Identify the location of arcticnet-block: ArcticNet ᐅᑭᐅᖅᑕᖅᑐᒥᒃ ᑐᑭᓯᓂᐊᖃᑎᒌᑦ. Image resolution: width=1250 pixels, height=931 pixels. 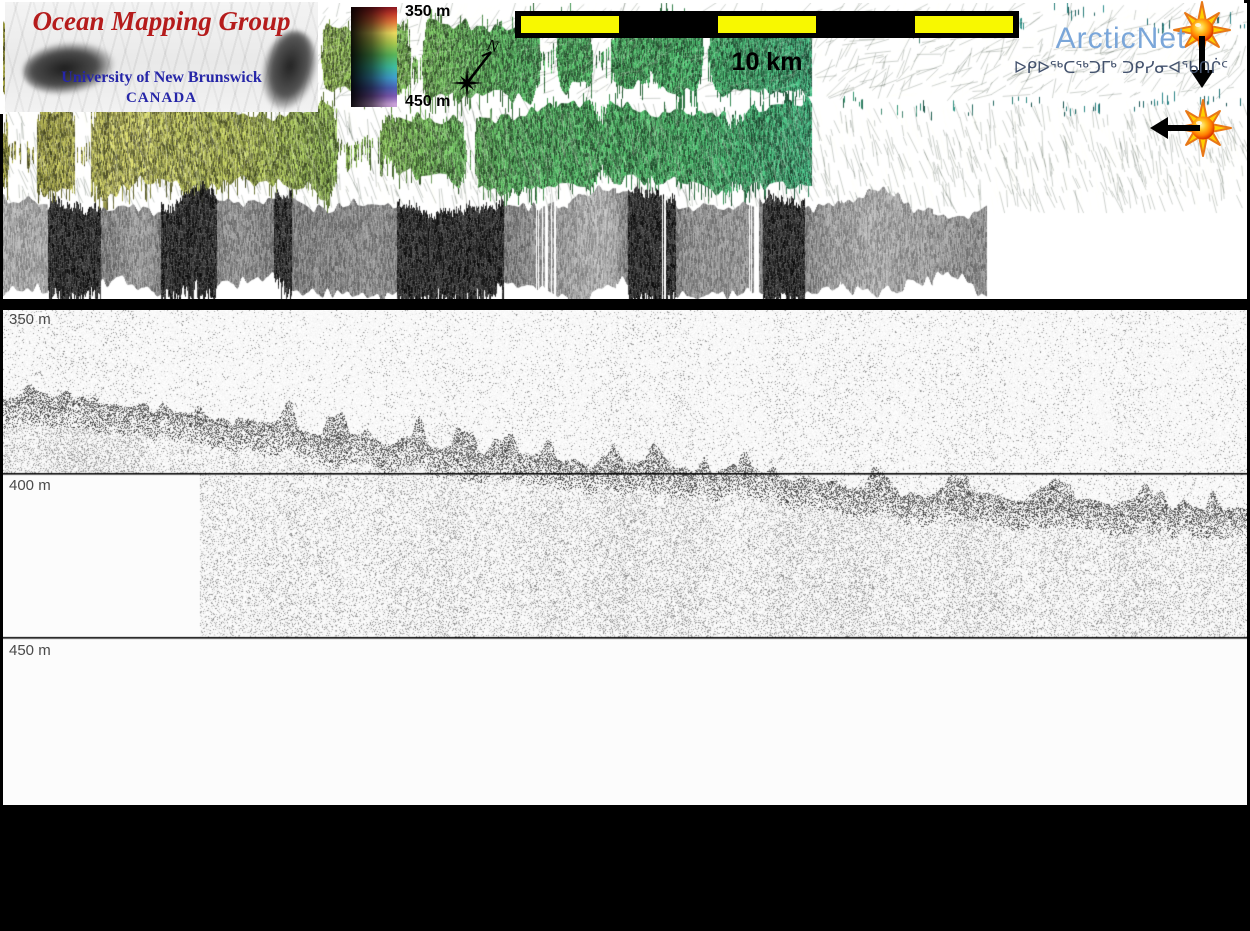
(1121, 49).